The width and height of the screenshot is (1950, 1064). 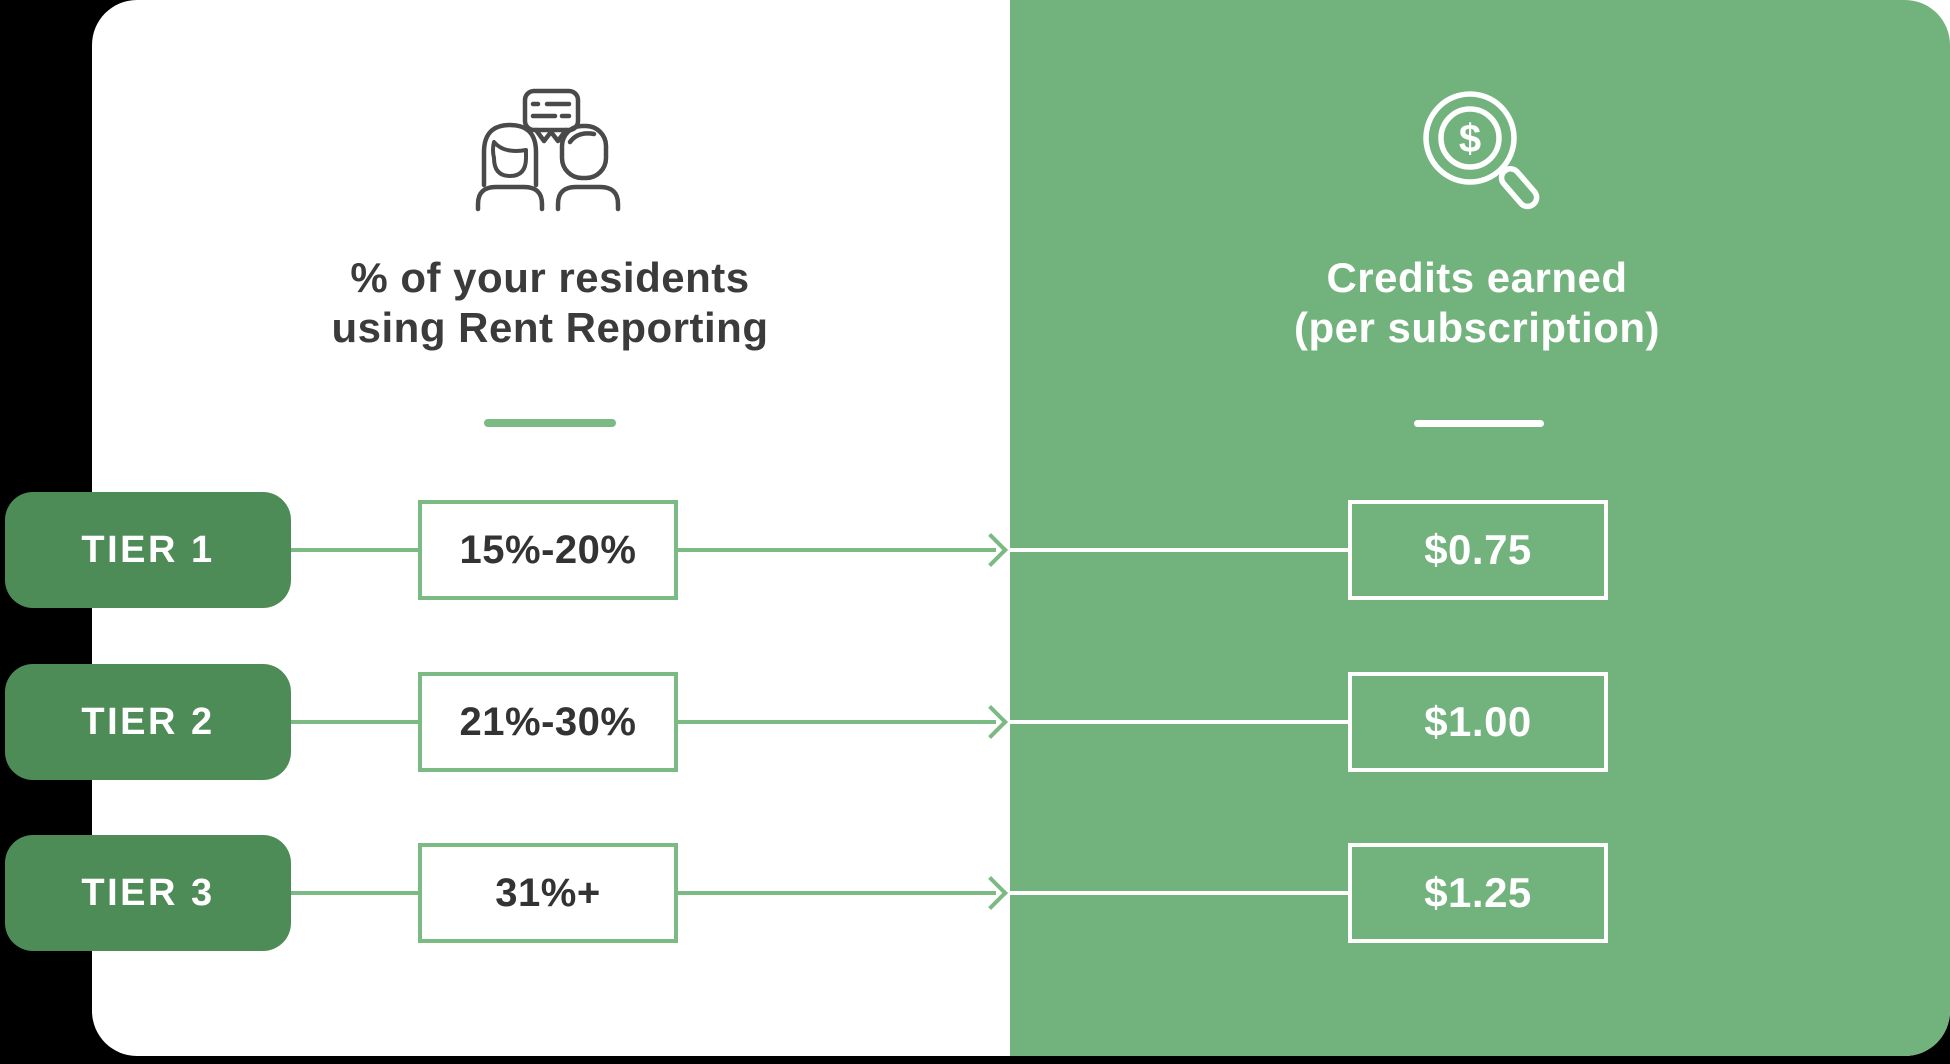 I want to click on right-heading: Credits earned (per subscription), so click(x=1477, y=303).